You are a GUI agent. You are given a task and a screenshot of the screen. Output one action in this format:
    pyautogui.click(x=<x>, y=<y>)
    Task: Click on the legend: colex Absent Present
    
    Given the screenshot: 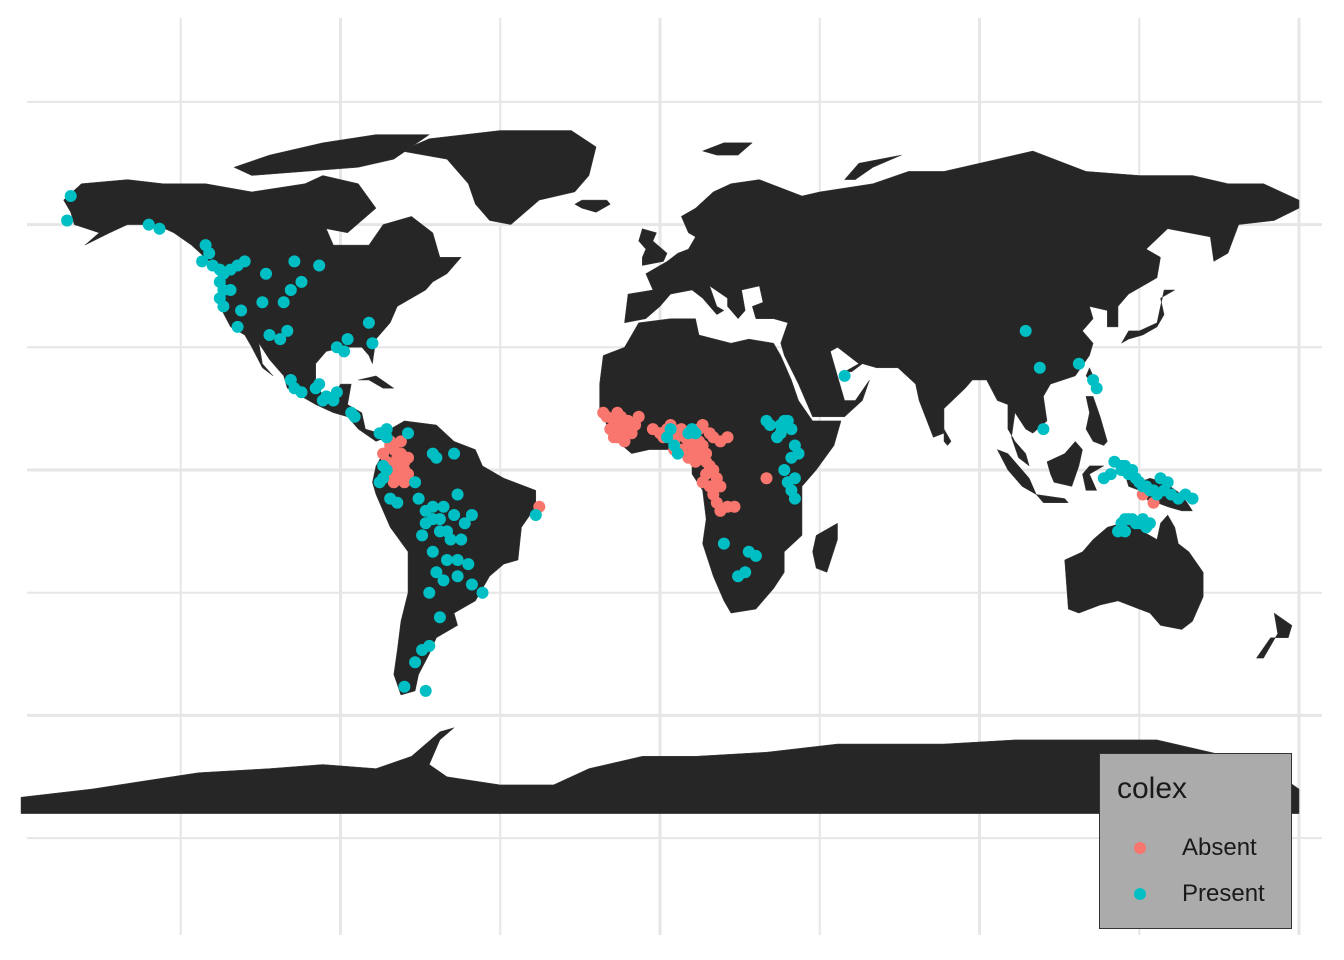 What is the action you would take?
    pyautogui.click(x=1195, y=841)
    